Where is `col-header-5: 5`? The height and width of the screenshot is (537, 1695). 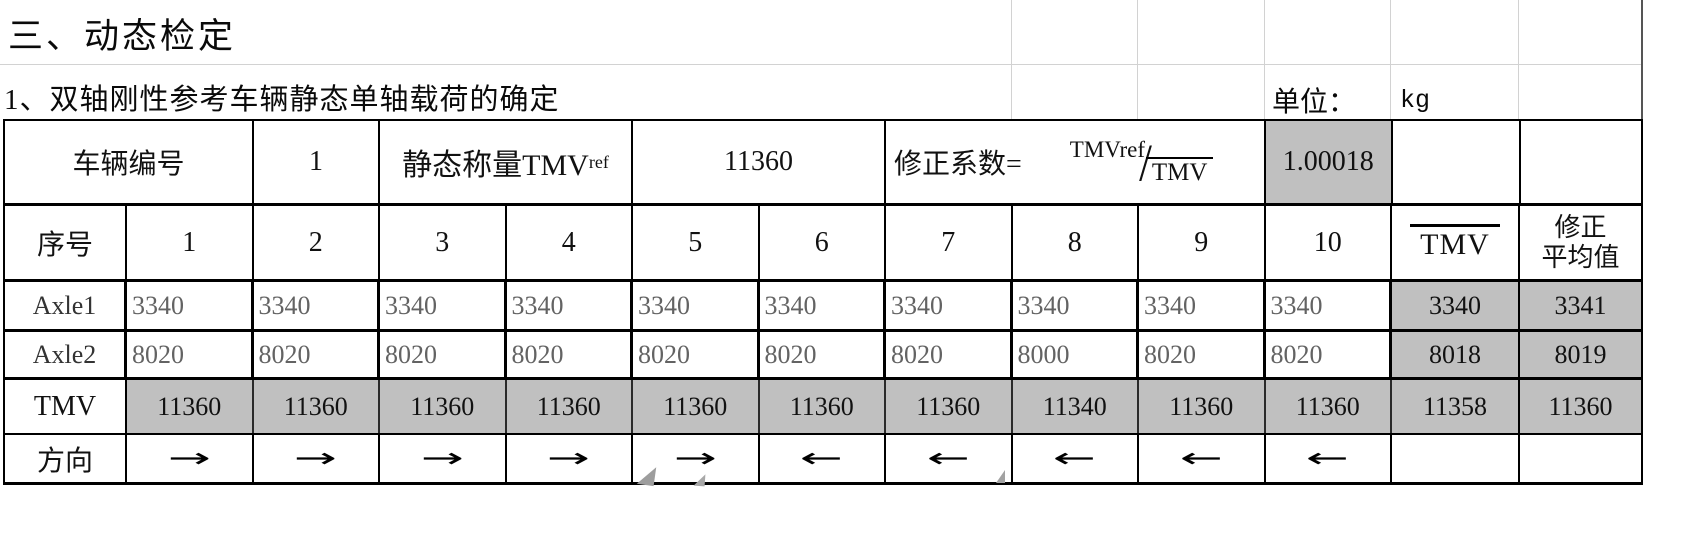 col-header-5: 5 is located at coordinates (696, 242).